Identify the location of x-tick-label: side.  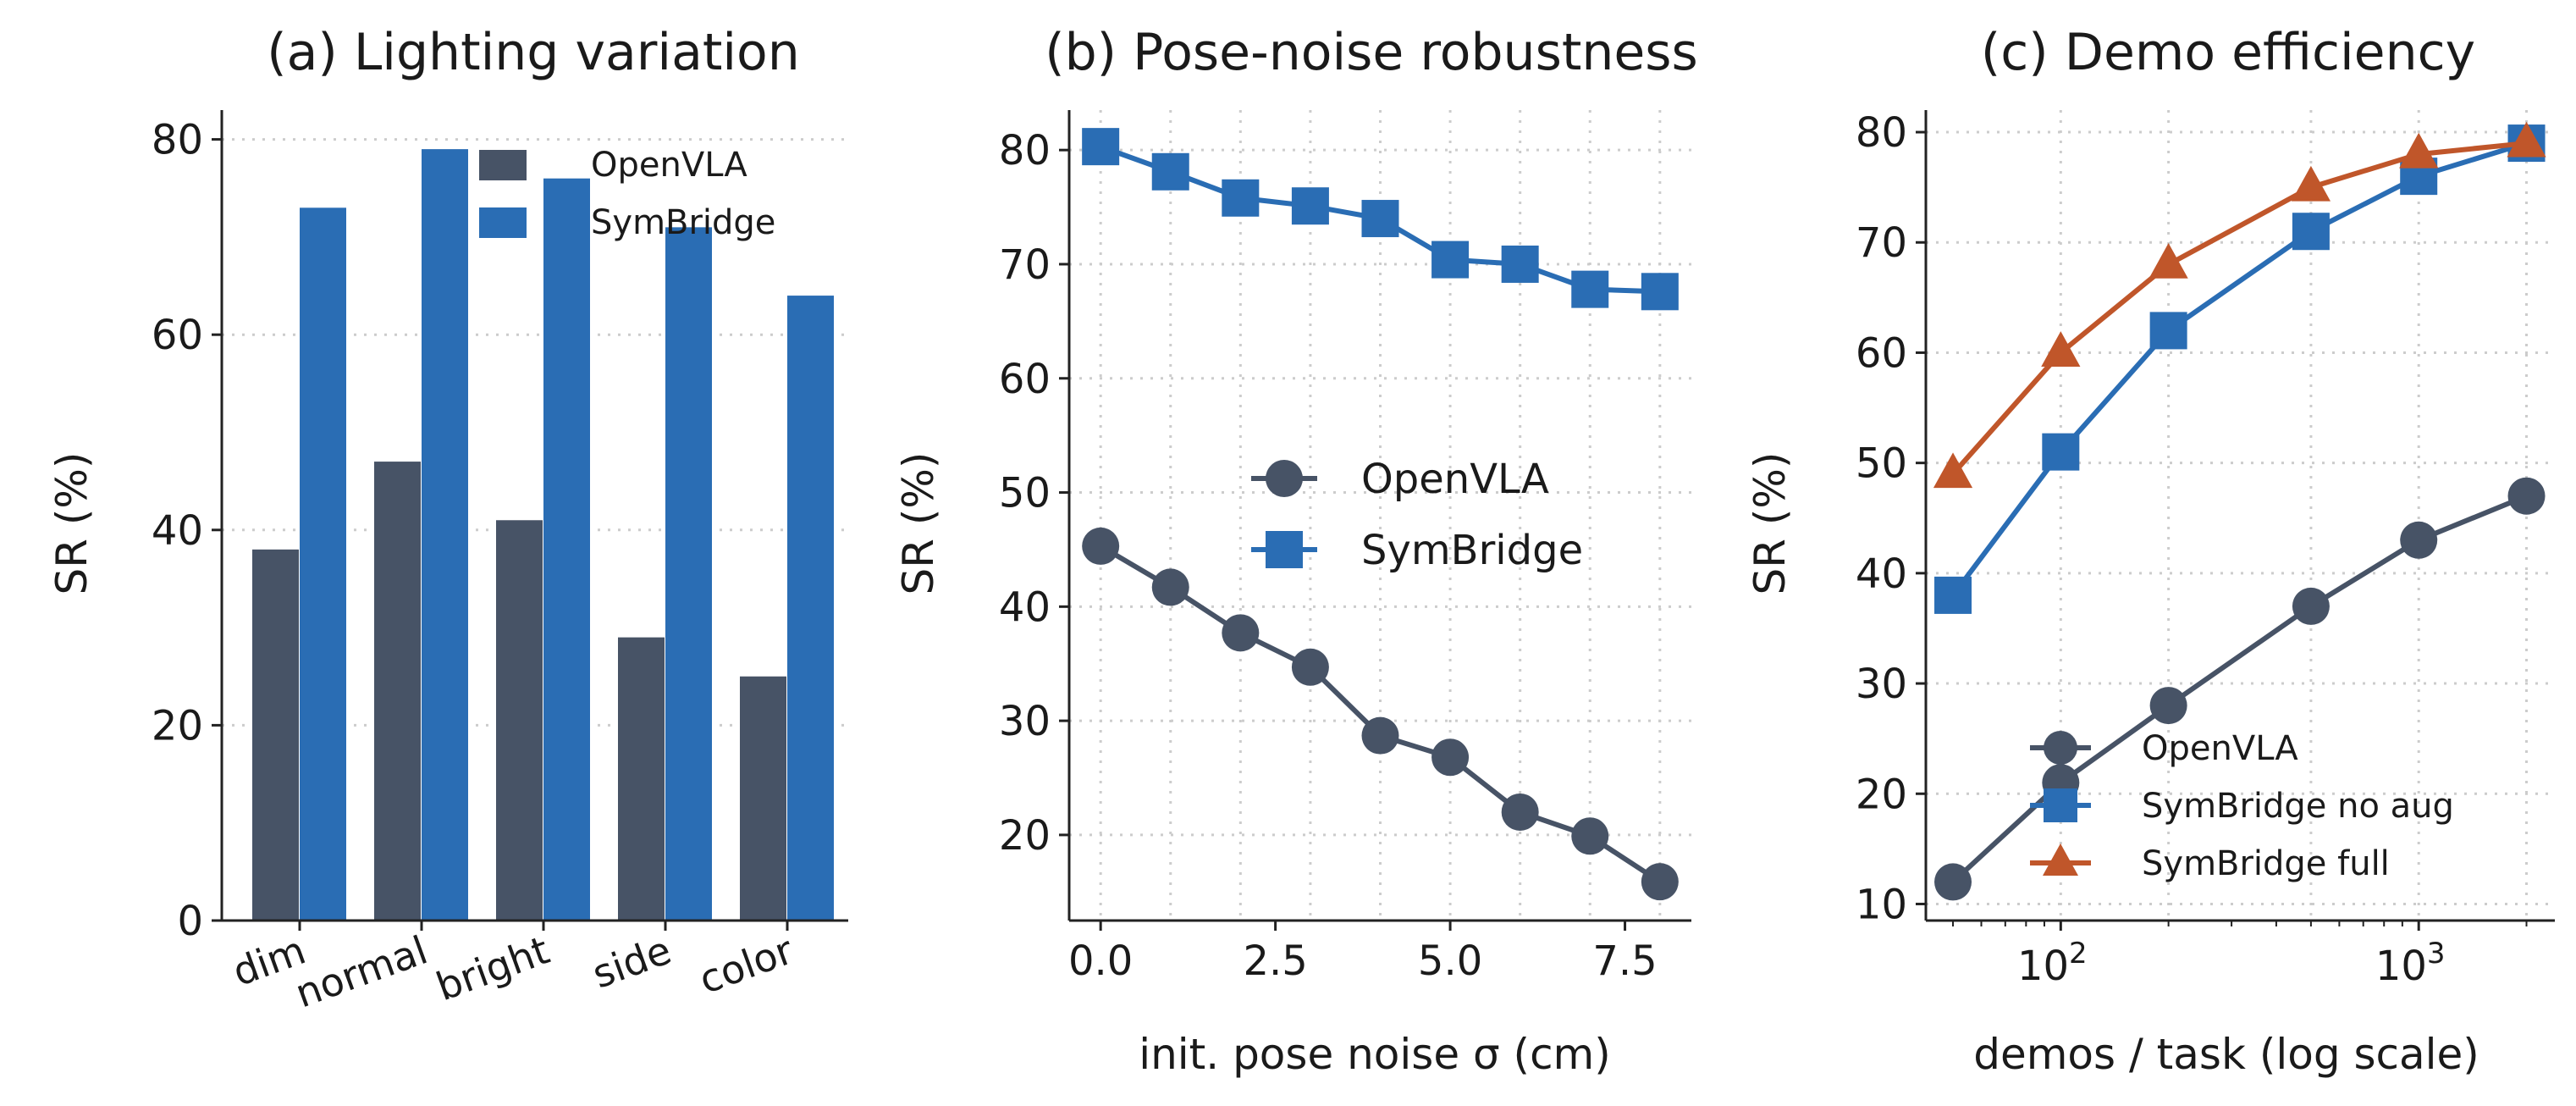
(632, 962).